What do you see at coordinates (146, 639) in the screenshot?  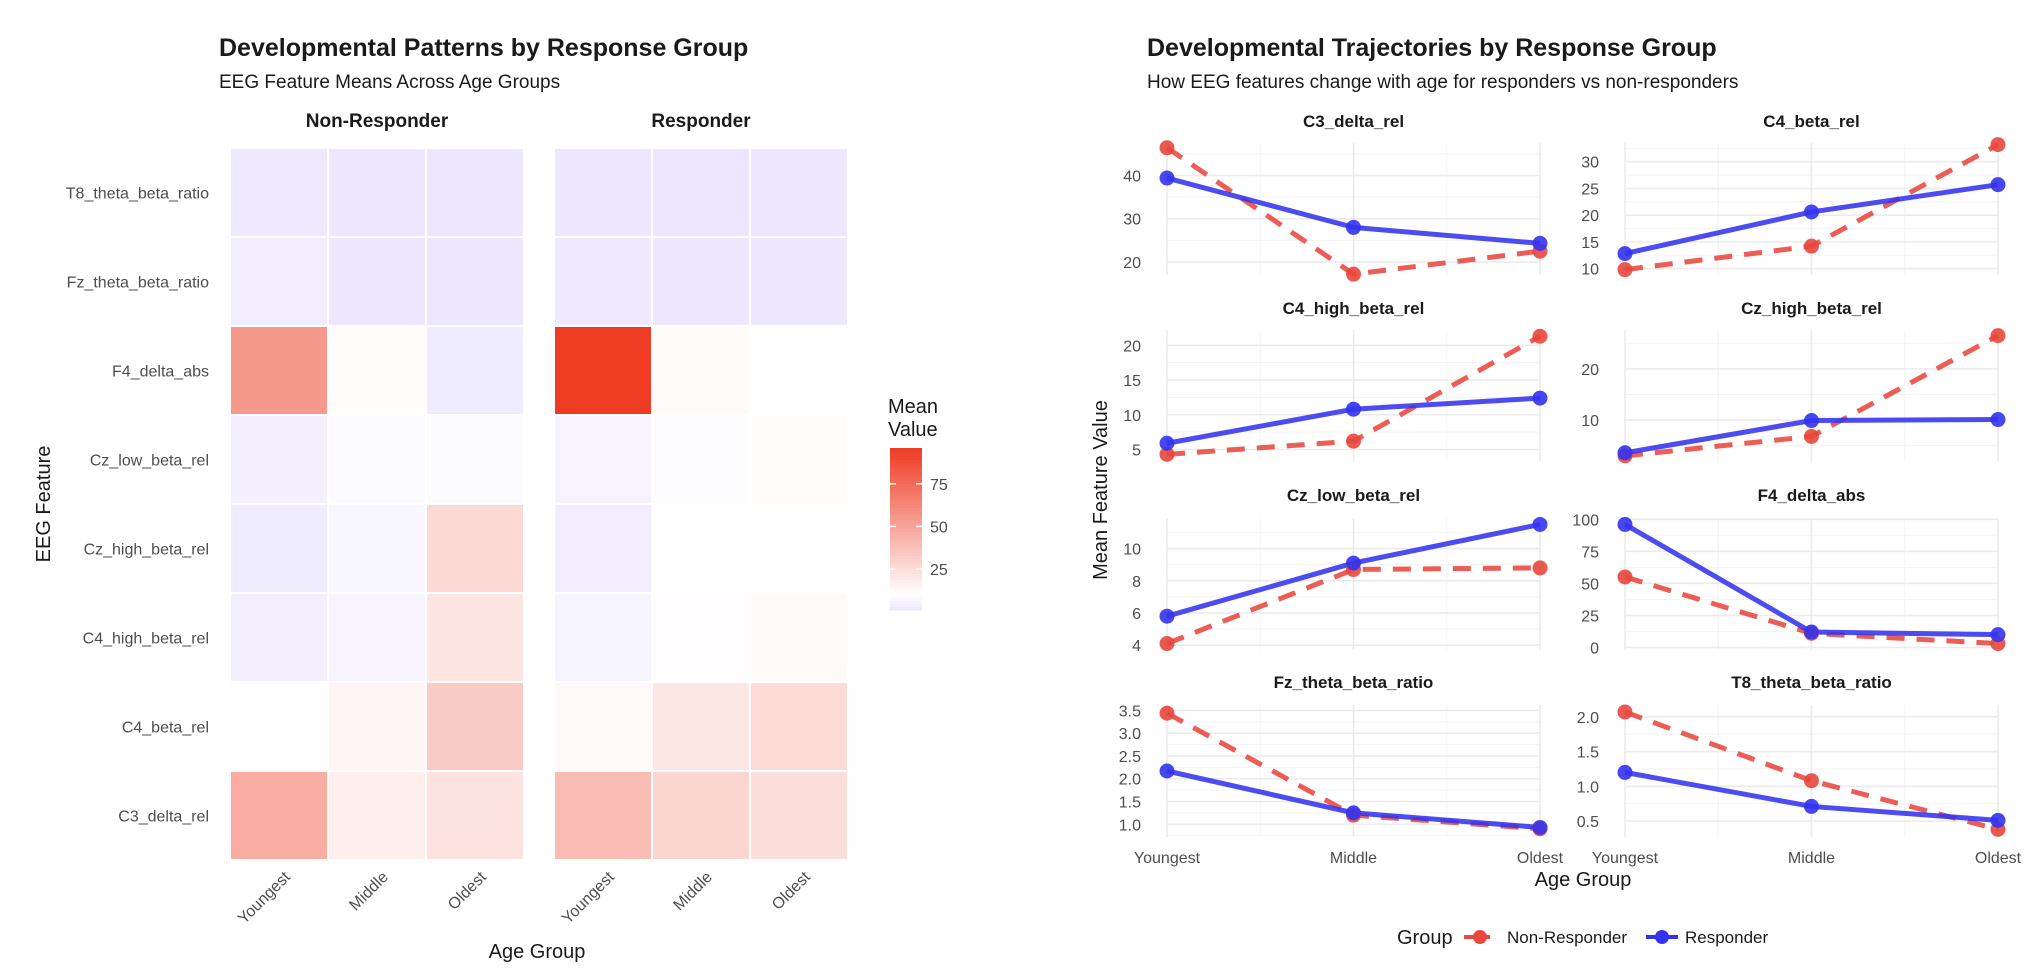 I see `heatmap-y-tick: C4_high_beta_rel` at bounding box center [146, 639].